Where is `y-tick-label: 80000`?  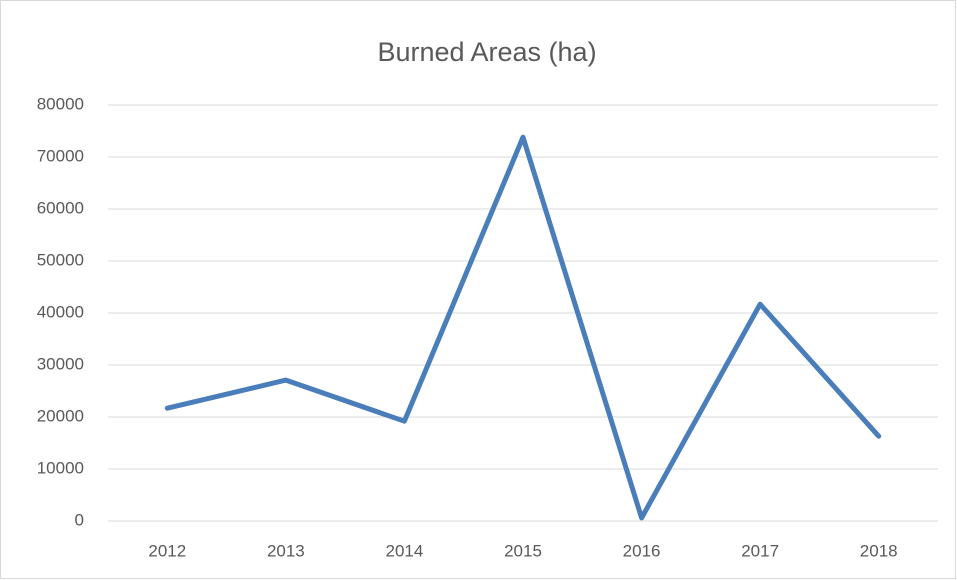 y-tick-label: 80000 is located at coordinates (60, 103).